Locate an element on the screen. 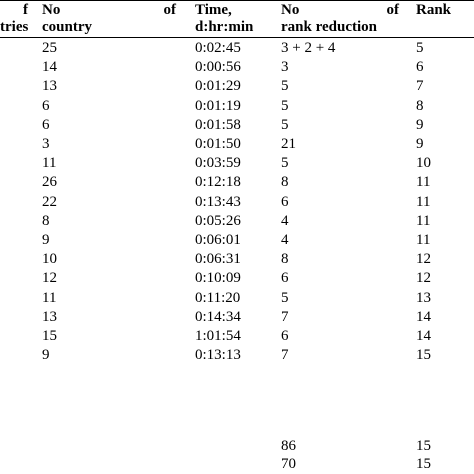 The image size is (474, 474). header-time: Time, d:hr:min is located at coordinates (235, 19).